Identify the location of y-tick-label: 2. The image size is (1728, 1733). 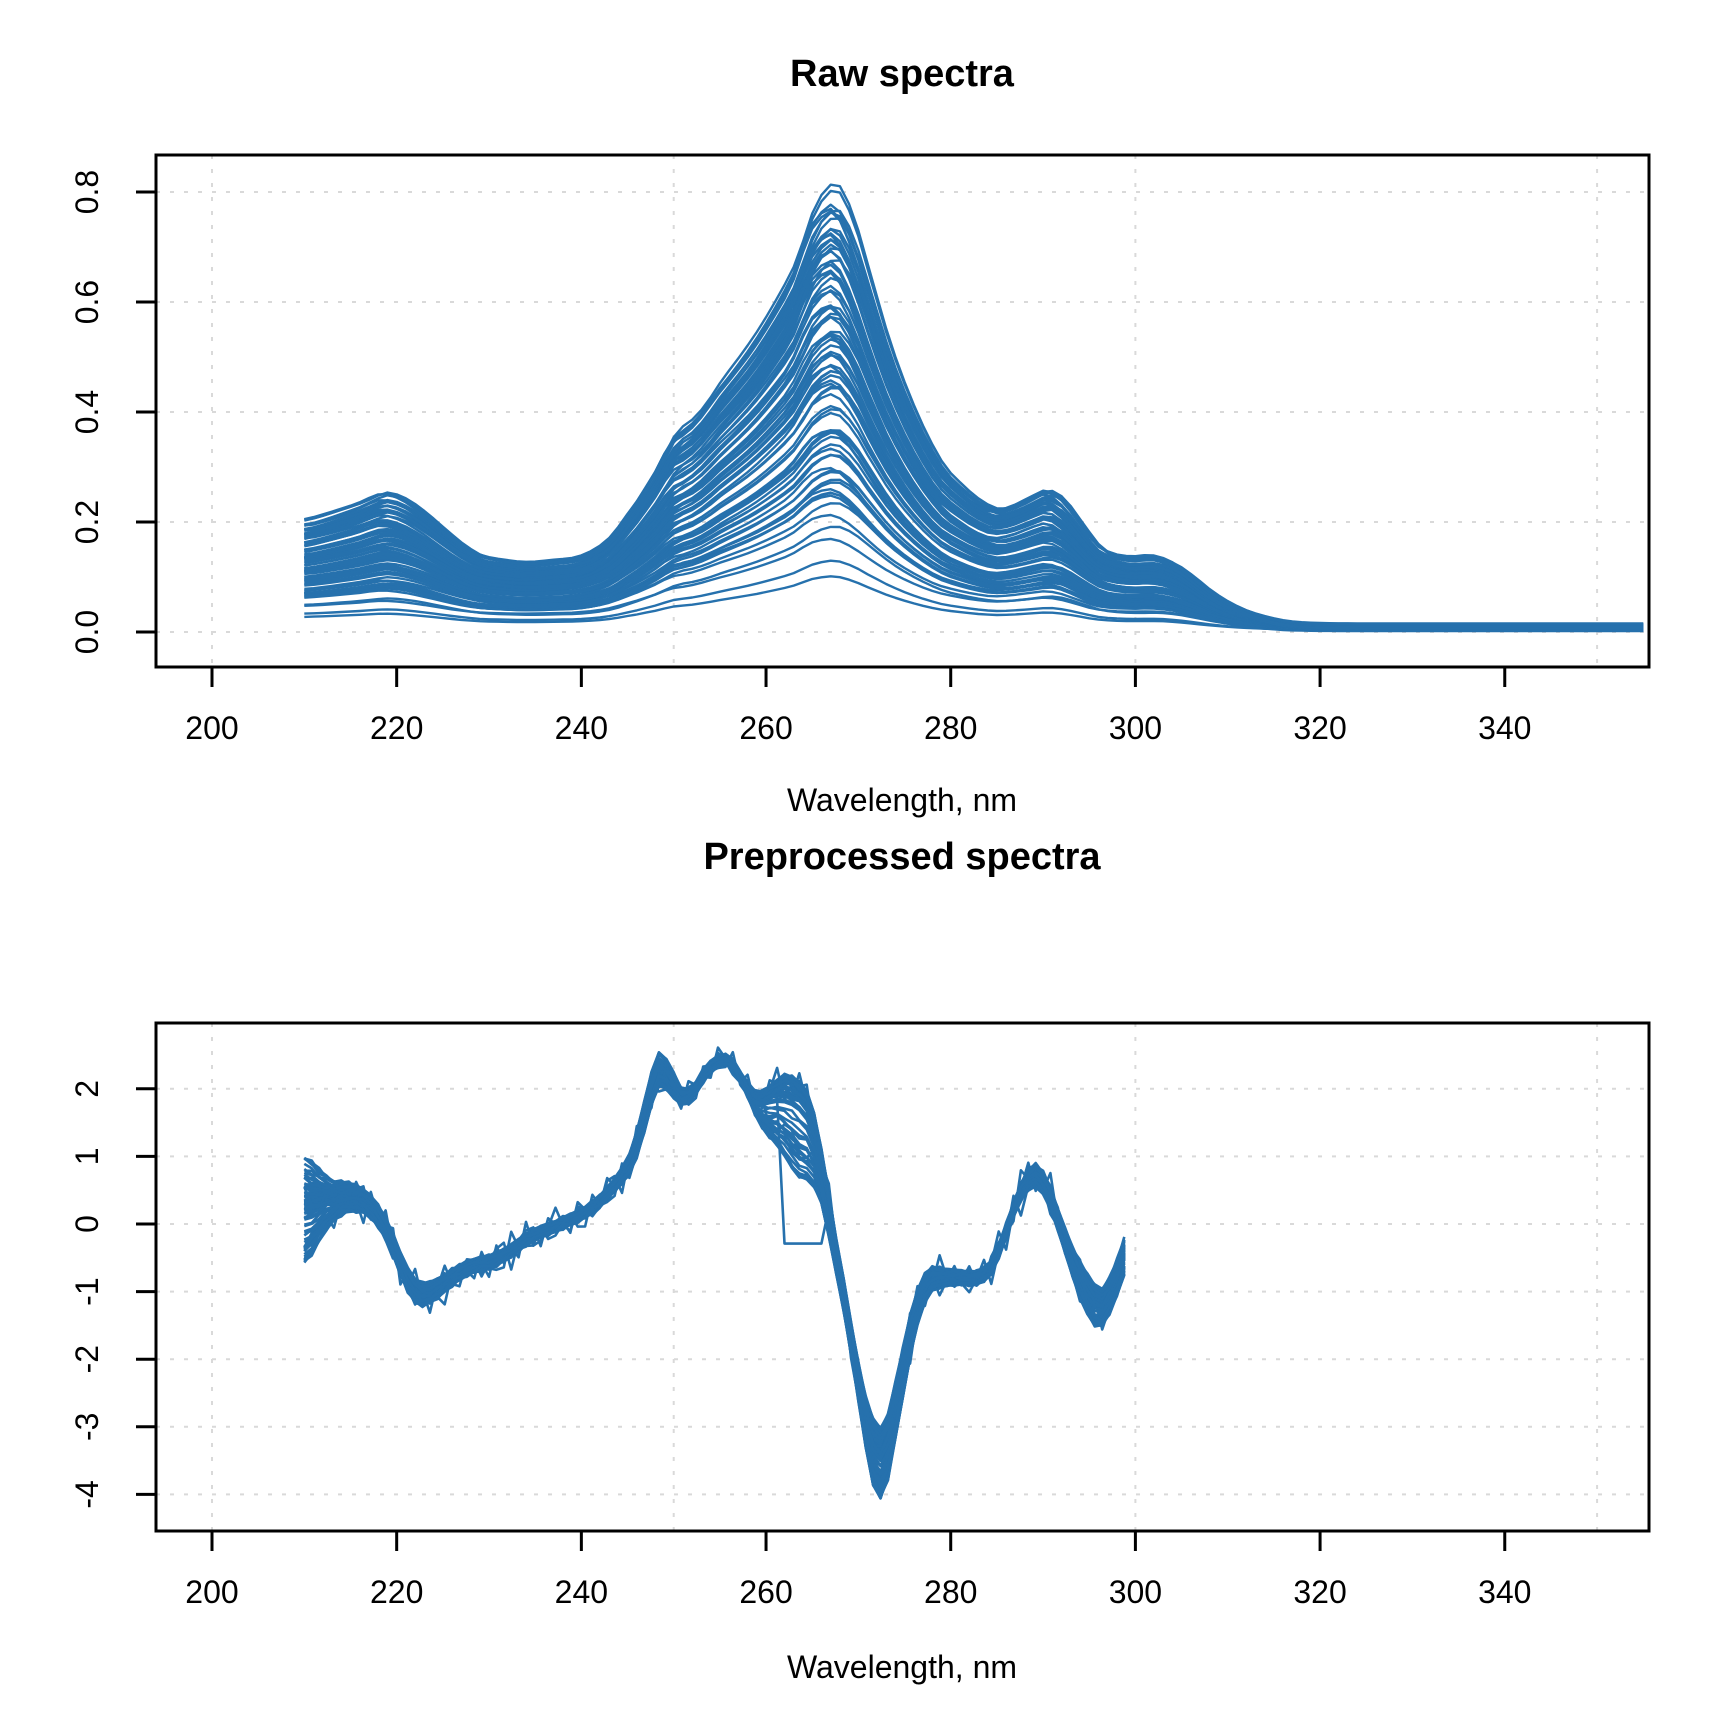
(87, 1089).